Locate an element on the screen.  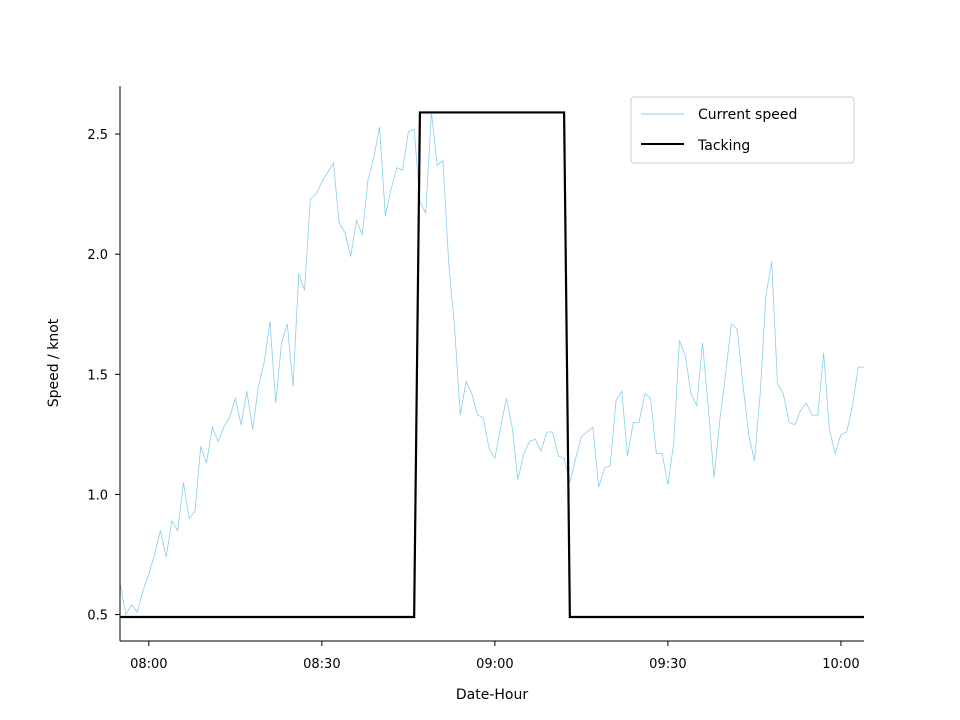
y-tick-label: 2.5 is located at coordinates (97, 135).